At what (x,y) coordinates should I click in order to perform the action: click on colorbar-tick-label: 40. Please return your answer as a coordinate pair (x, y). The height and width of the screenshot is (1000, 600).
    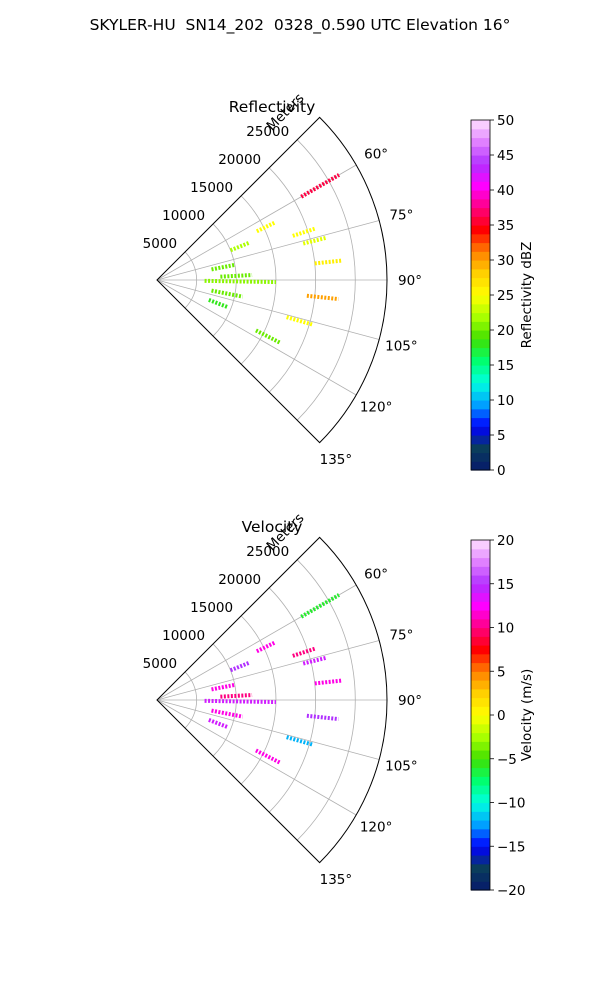
    Looking at the image, I should click on (505, 191).